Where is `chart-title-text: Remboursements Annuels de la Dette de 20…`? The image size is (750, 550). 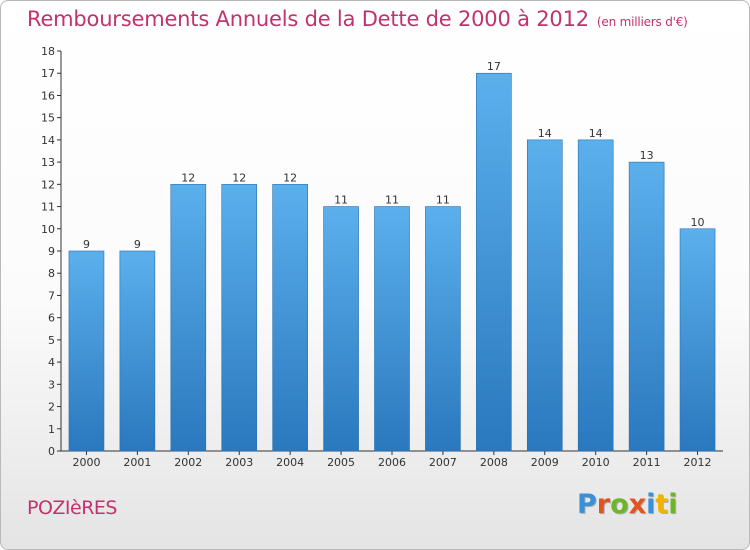 chart-title-text: Remboursements Annuels de la Dette de 20… is located at coordinates (308, 19).